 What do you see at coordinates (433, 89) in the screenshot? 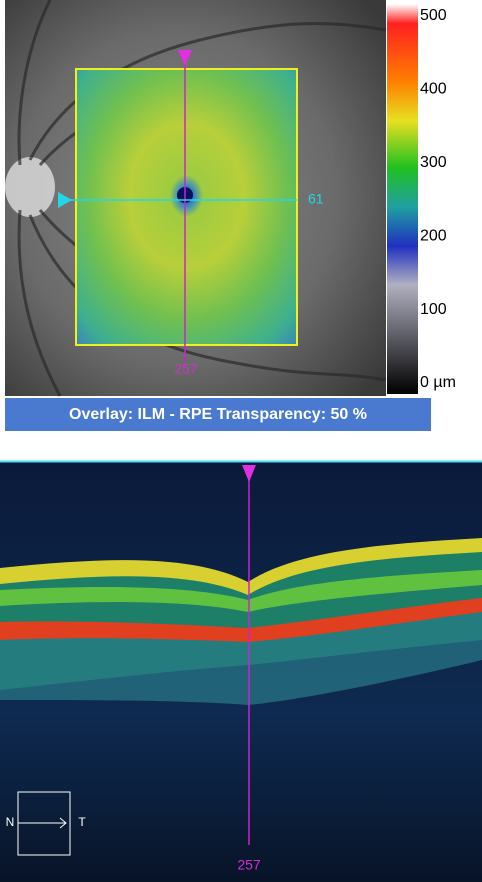
I see `colorbar-label: 400` at bounding box center [433, 89].